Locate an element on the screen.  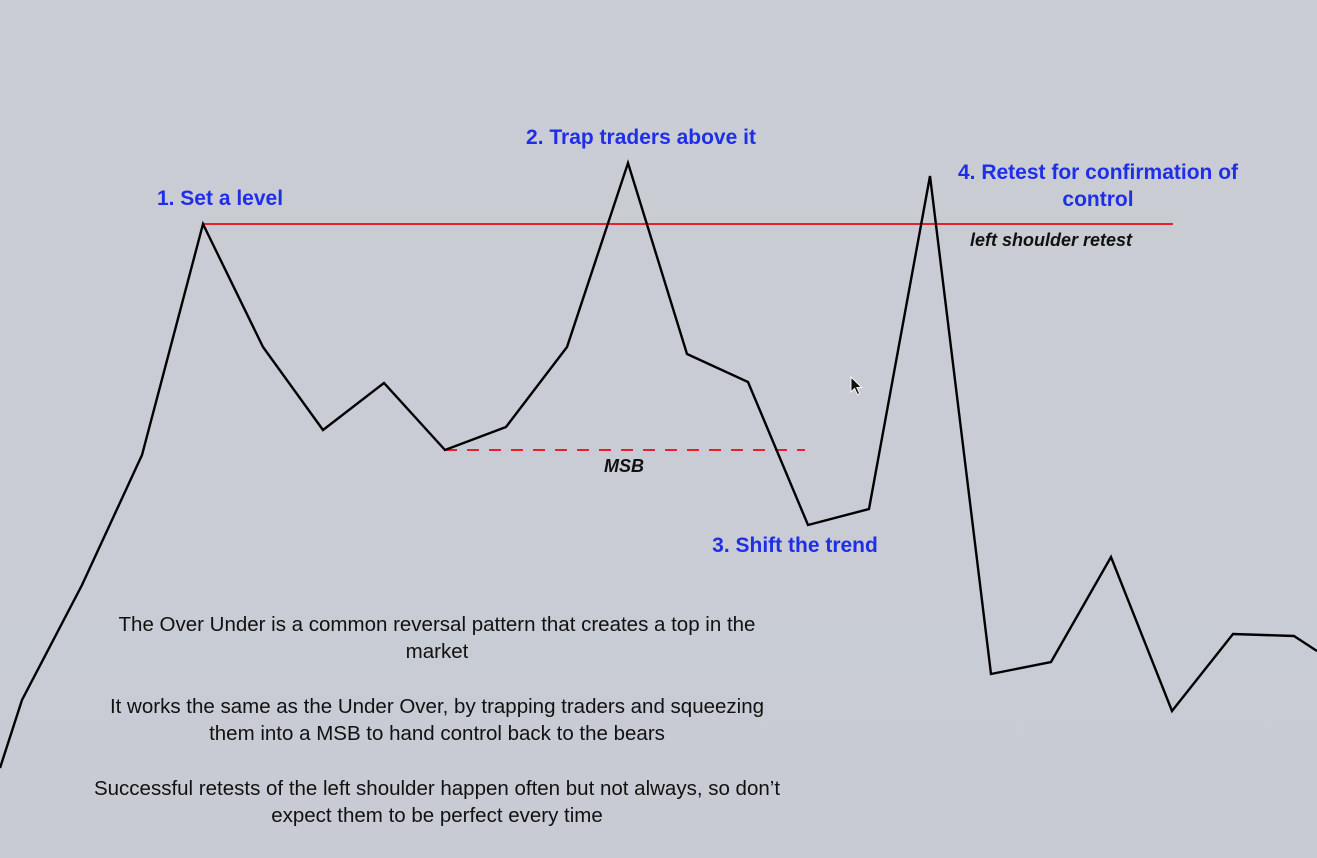
step-2-label: 2. Trap traders above it is located at coordinates (641, 137).